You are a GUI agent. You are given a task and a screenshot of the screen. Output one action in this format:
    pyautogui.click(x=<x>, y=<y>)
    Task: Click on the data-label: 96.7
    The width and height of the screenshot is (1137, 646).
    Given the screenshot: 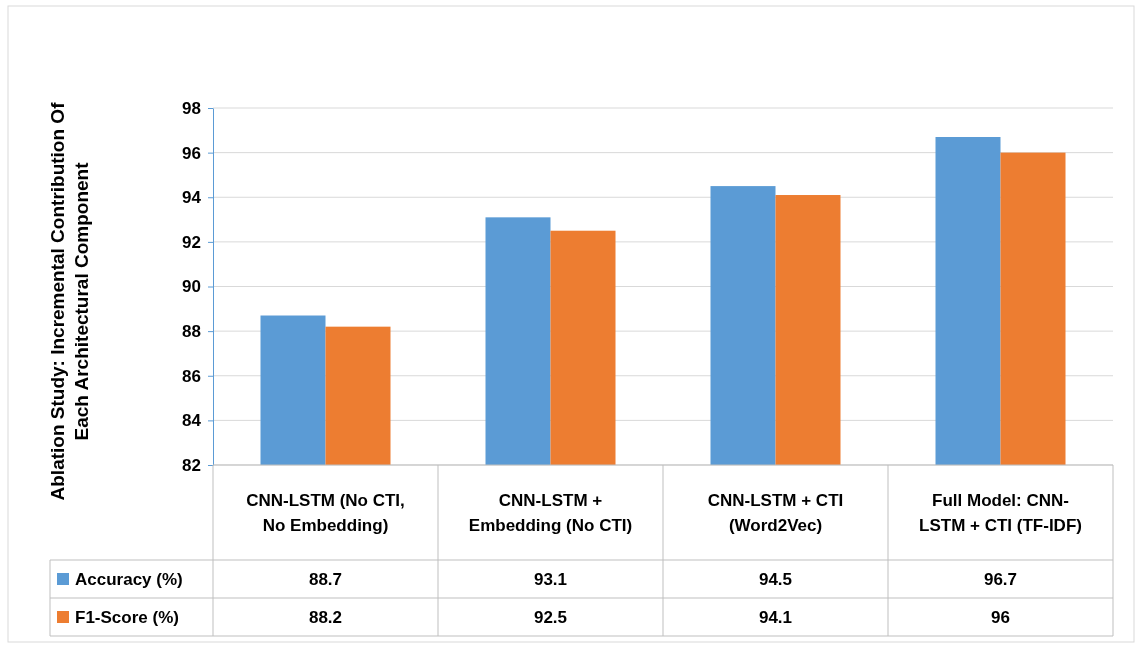 What is the action you would take?
    pyautogui.click(x=1000, y=579)
    